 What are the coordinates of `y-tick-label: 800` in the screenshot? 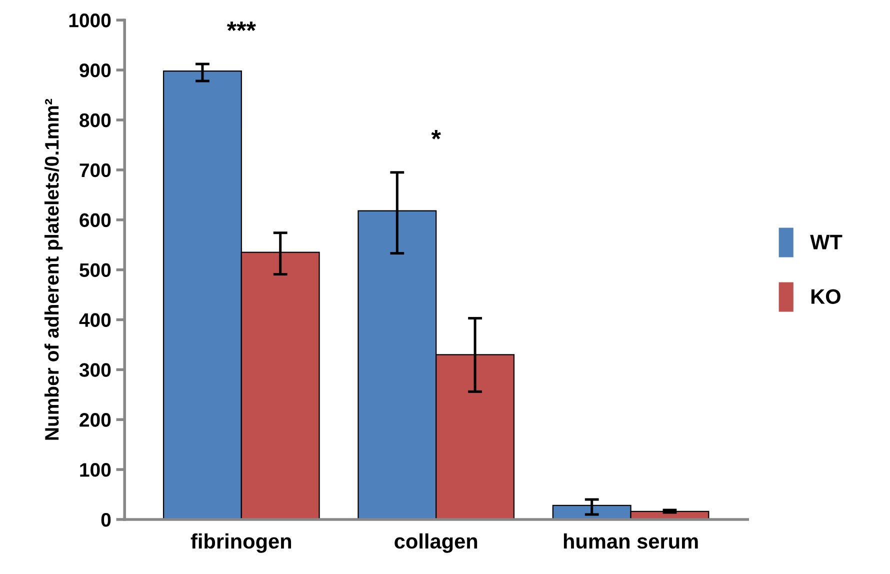 It's located at (95, 120).